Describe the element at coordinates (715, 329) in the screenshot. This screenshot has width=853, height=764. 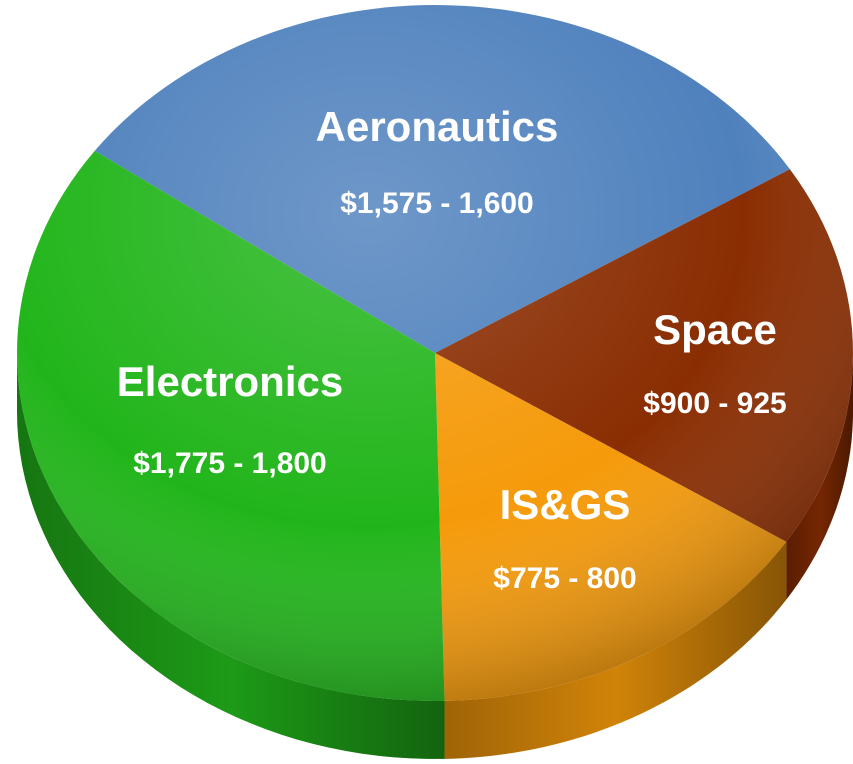
I see `slice-name: Space` at that location.